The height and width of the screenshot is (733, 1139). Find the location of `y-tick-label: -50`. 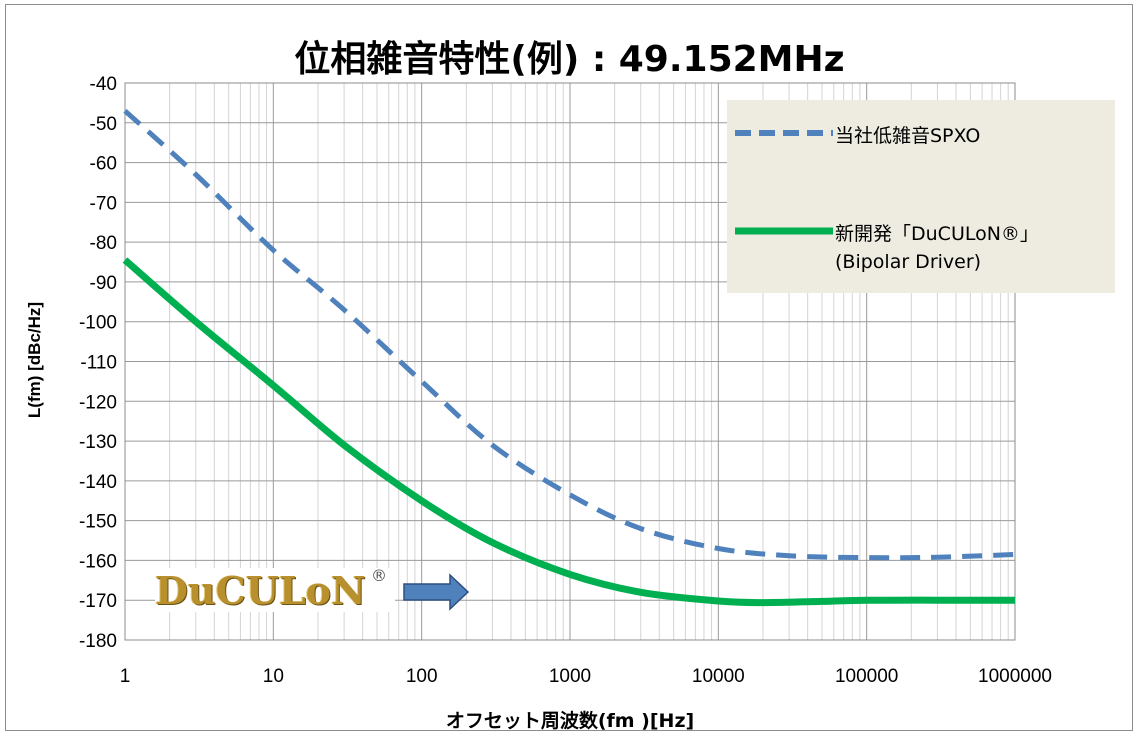

y-tick-label: -50 is located at coordinates (103, 124).